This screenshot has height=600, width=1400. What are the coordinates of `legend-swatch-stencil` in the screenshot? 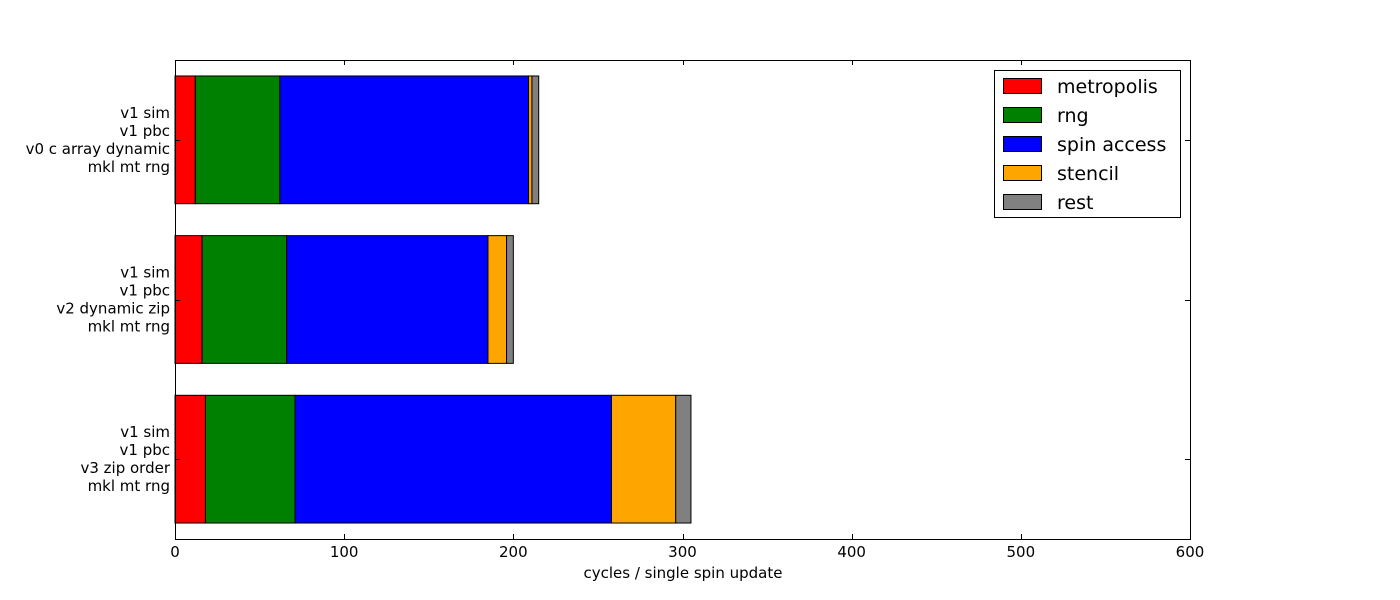 It's located at (1022, 173).